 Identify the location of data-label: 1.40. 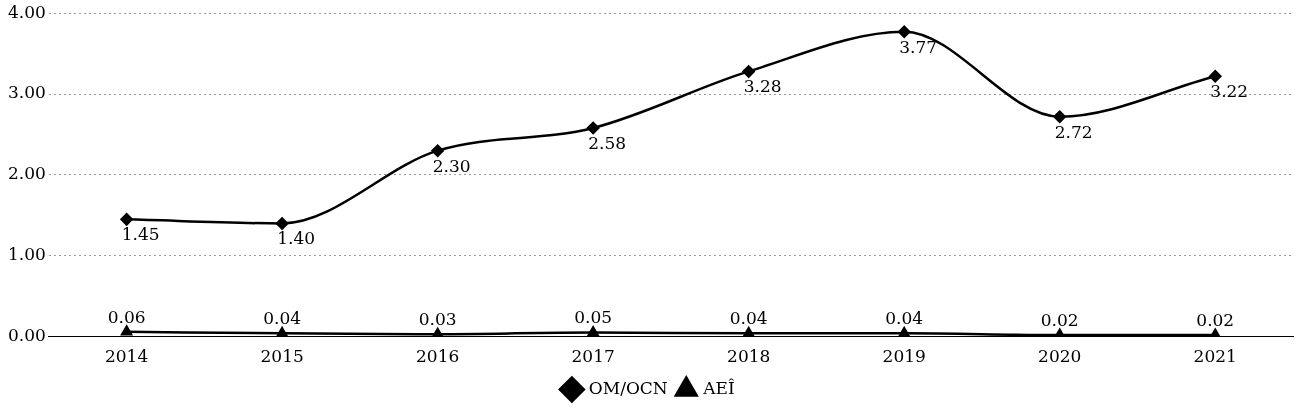
(296, 238).